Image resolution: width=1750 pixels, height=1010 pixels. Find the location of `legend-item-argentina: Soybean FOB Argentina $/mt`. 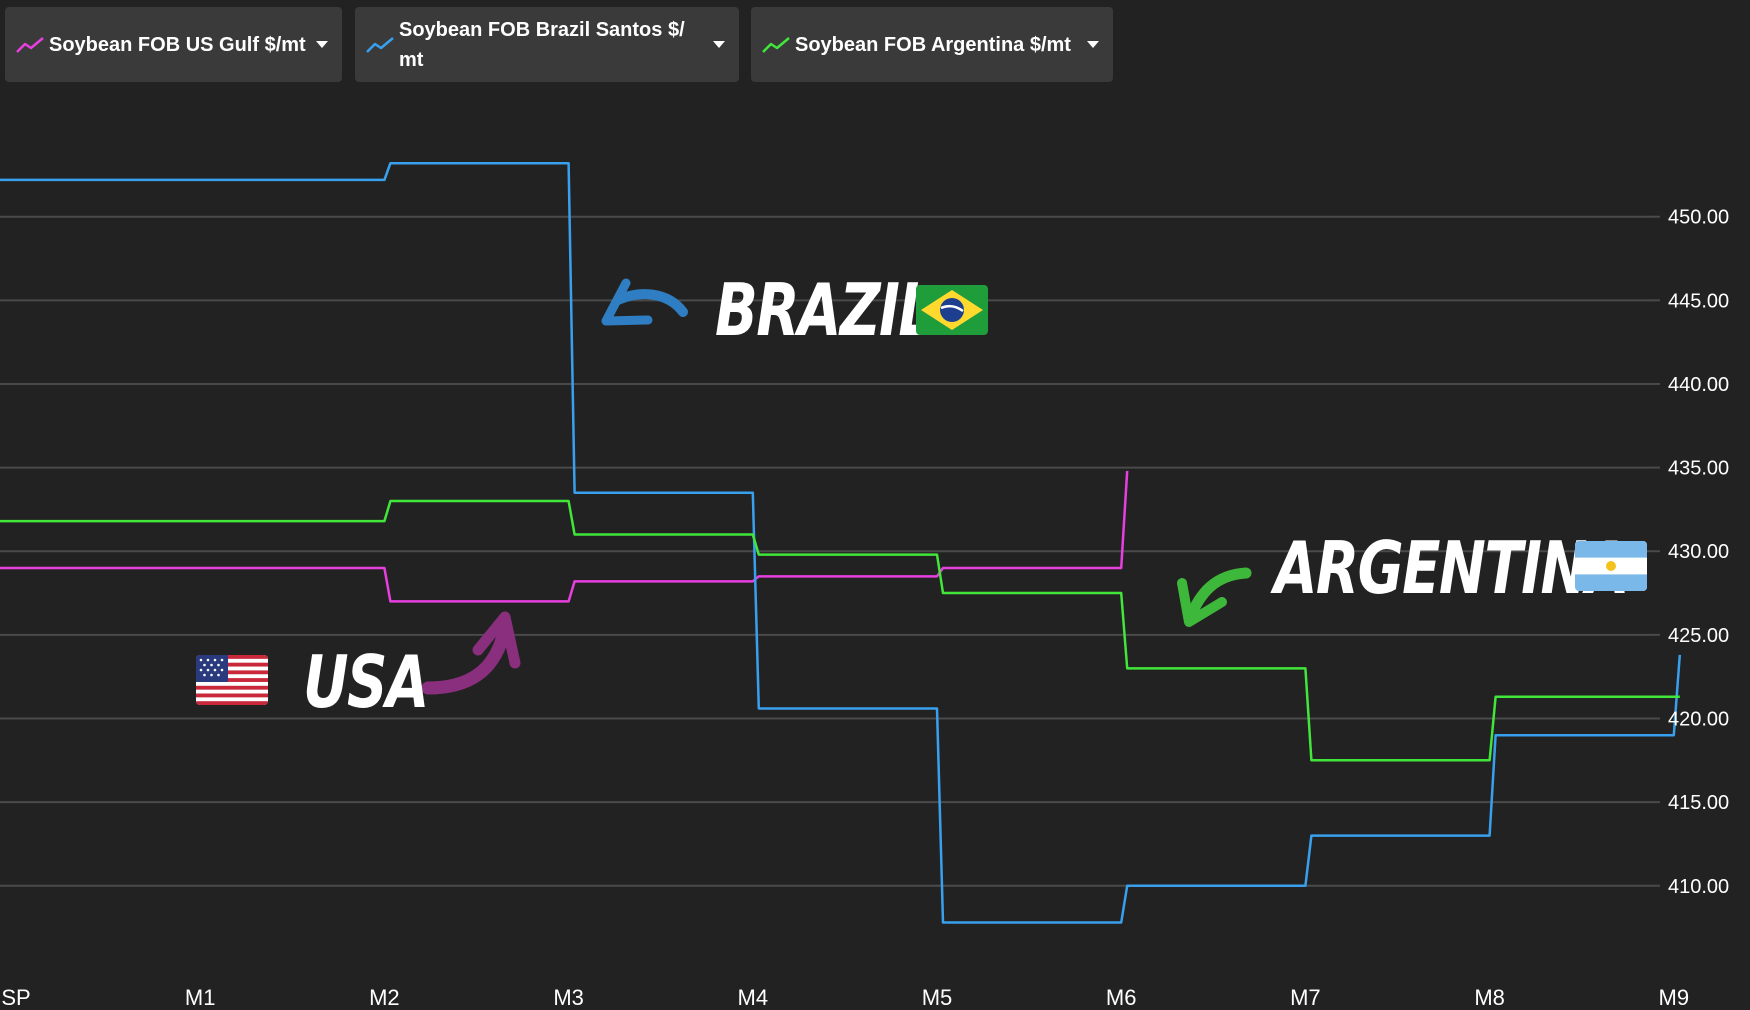

legend-item-argentina: Soybean FOB Argentina $/mt is located at coordinates (932, 44).